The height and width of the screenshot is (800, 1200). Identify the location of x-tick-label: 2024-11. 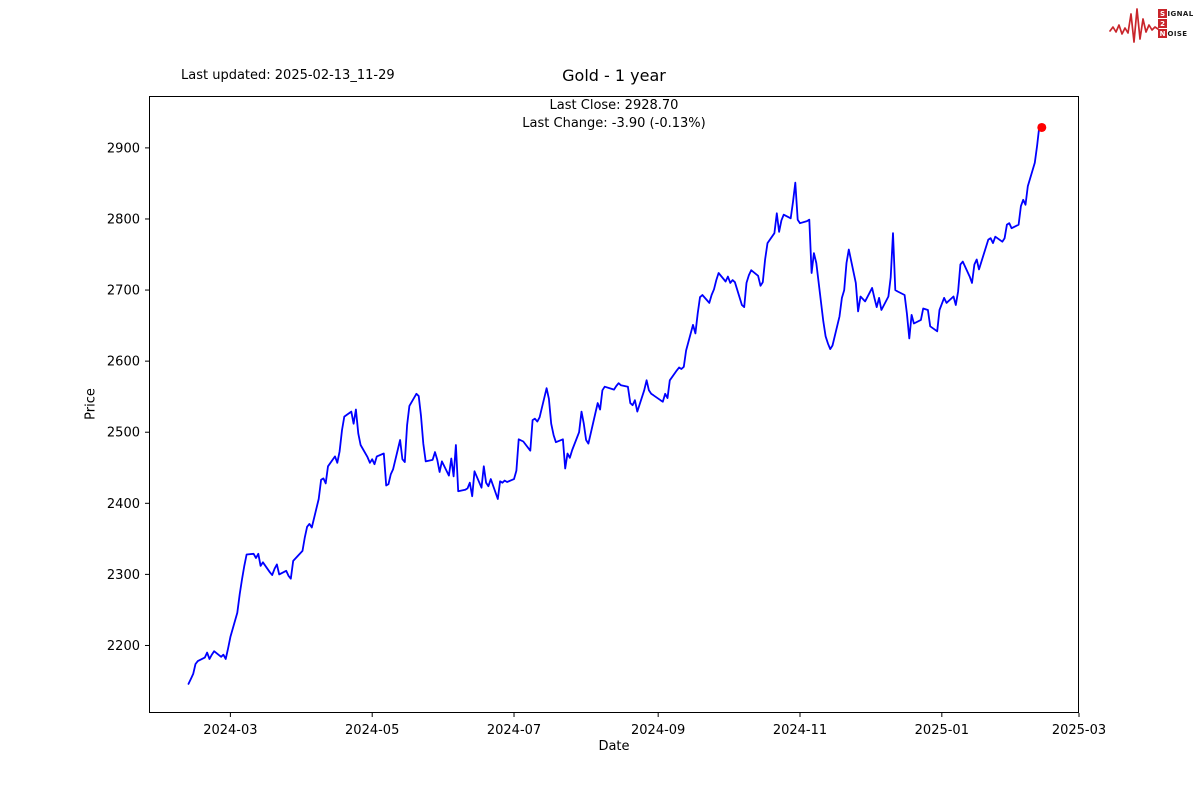
(800, 730).